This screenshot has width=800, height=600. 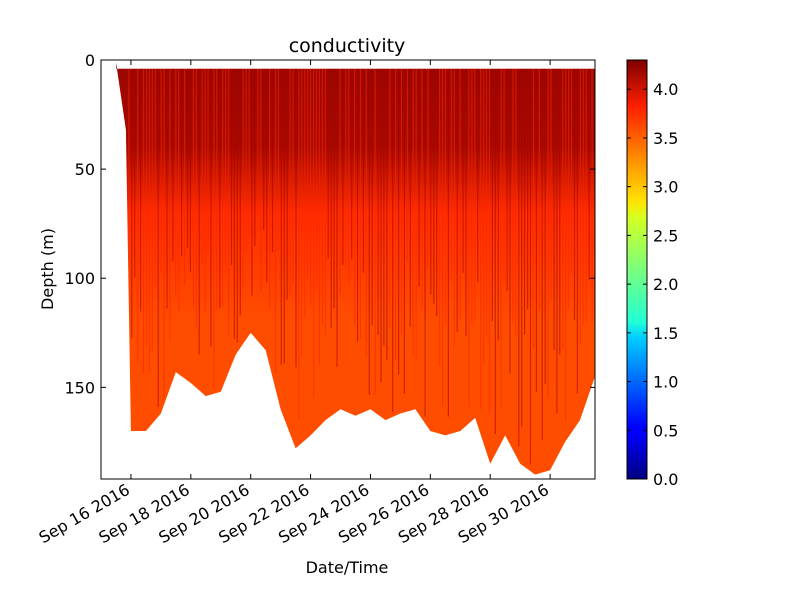 I want to click on colorbar-gradient, so click(x=637, y=269).